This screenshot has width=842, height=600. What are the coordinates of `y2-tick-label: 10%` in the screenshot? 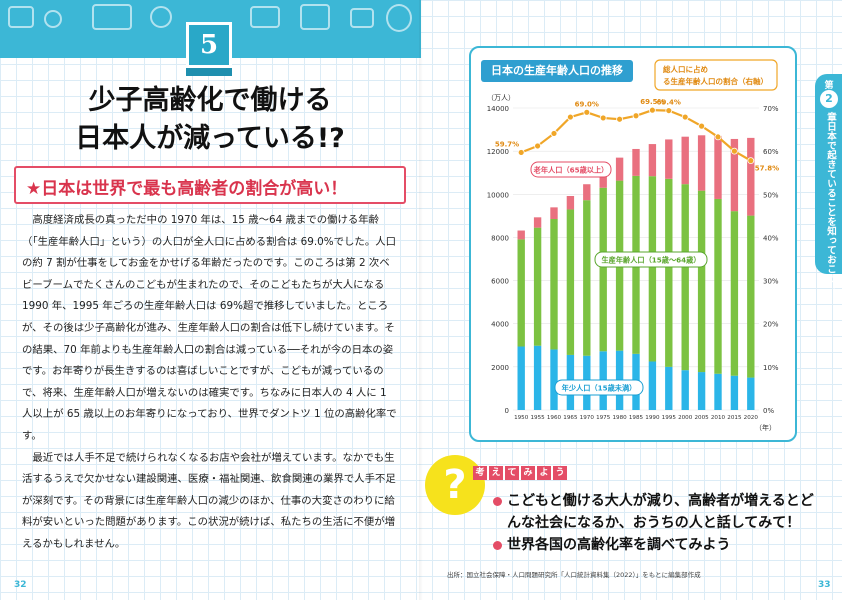 It's located at (771, 368).